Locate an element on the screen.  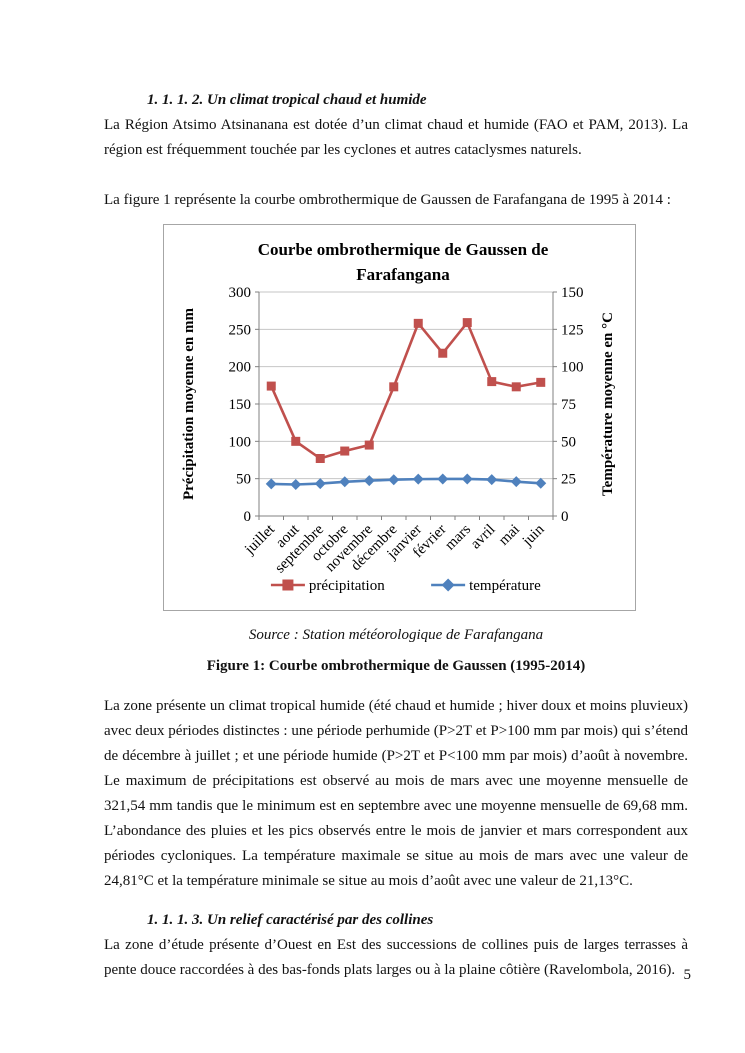
svg-text: 200 is located at coordinates (240, 368).